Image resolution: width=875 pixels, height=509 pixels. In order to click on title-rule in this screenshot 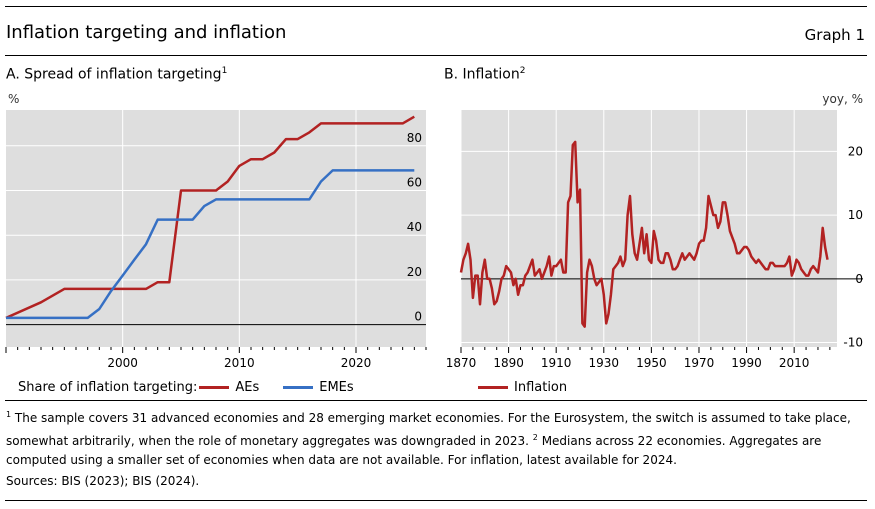, I will do `click(436, 55)`.